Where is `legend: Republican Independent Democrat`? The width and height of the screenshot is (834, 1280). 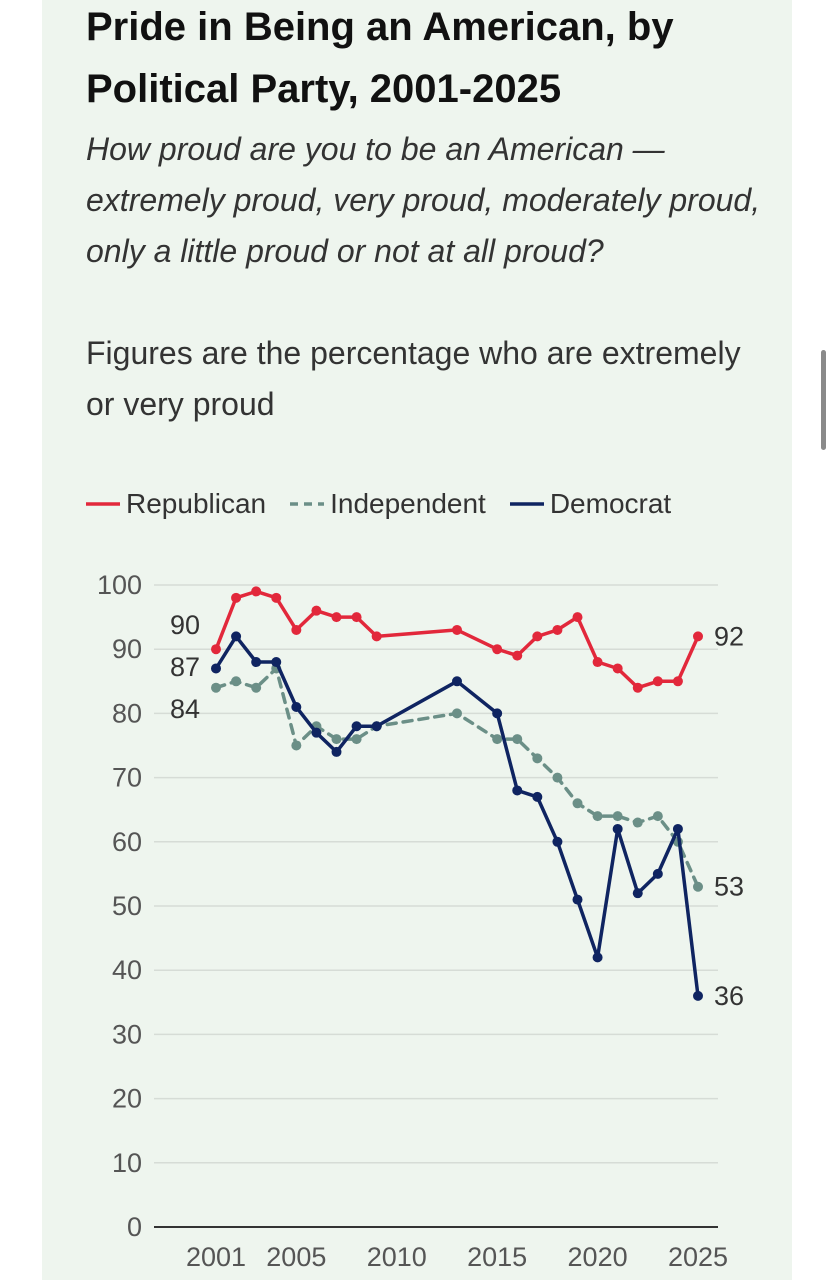 legend: Republican Independent Democrat is located at coordinates (390, 504).